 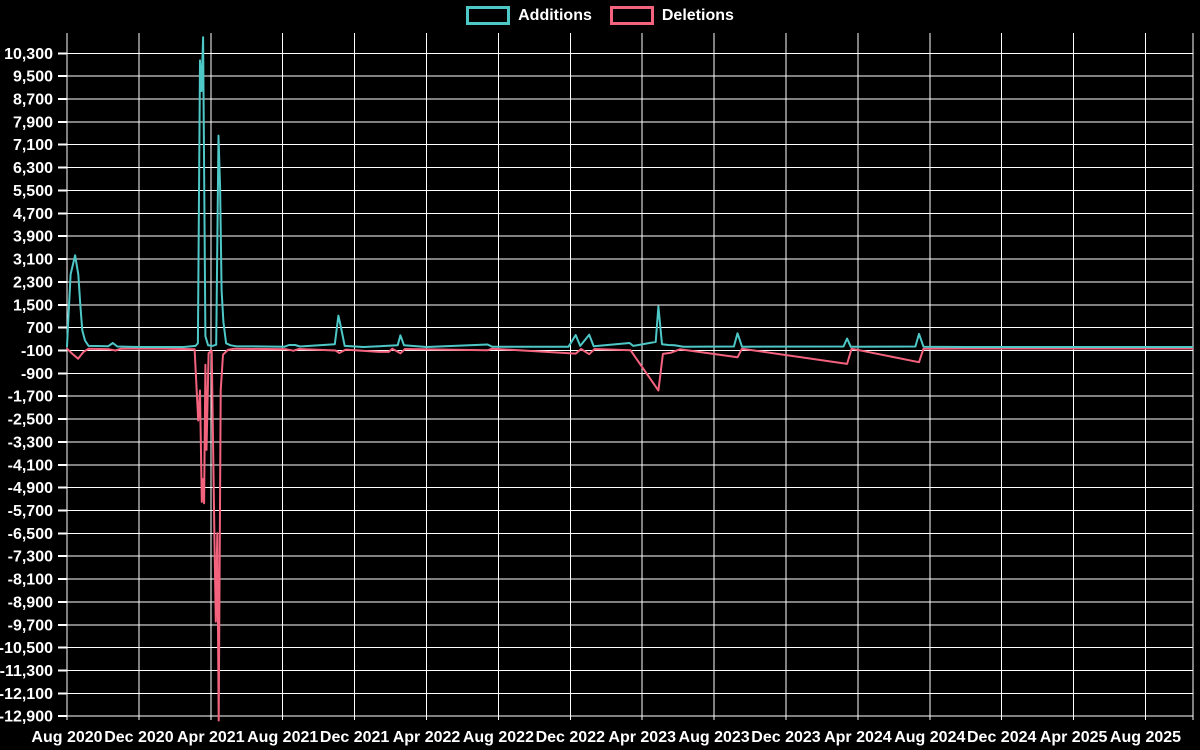 I want to click on y-axis-tick-label: -3,300, so click(x=30, y=442).